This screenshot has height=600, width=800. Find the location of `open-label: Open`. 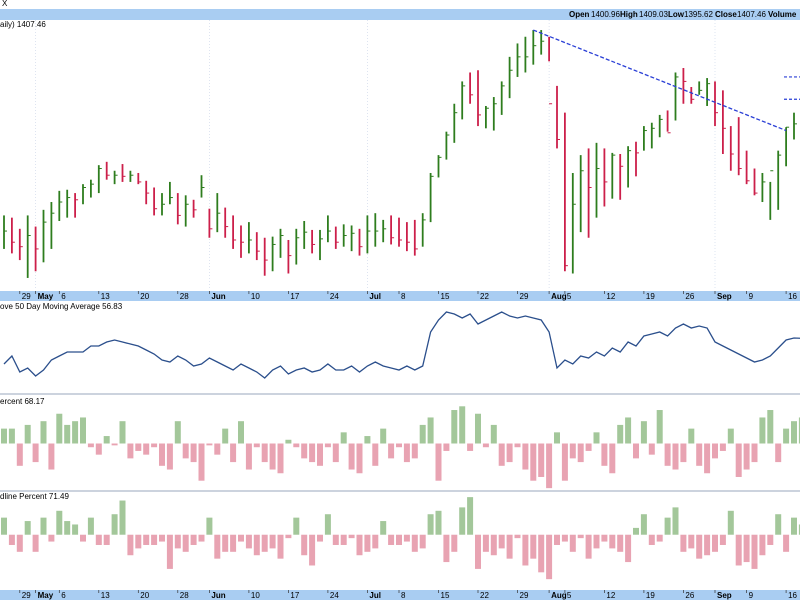

open-label: Open is located at coordinates (579, 14).